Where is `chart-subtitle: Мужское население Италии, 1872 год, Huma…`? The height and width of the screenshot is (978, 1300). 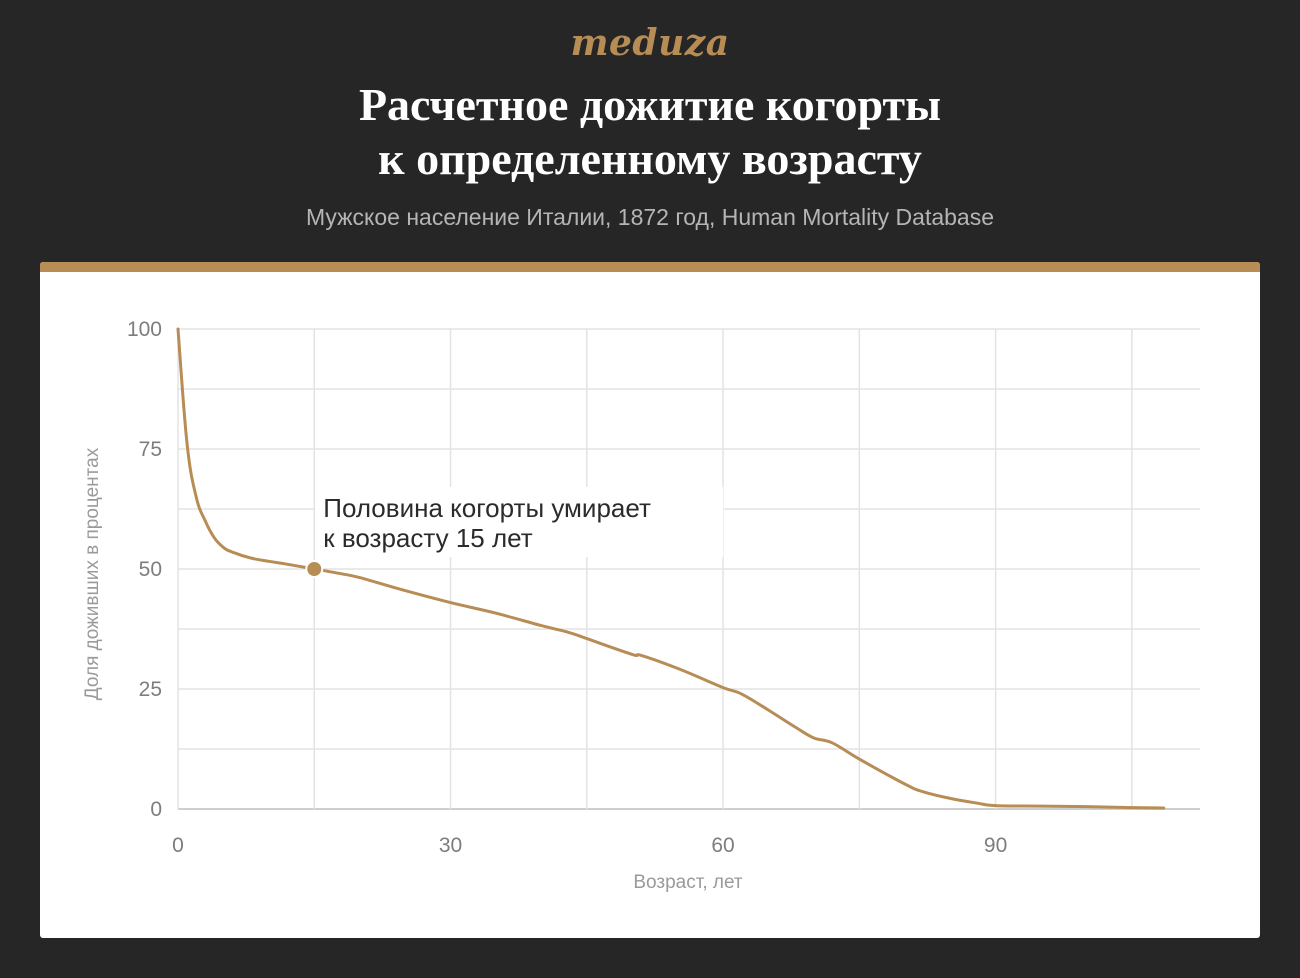
chart-subtitle: Мужское население Италии, 1872 год, Huma… is located at coordinates (650, 217).